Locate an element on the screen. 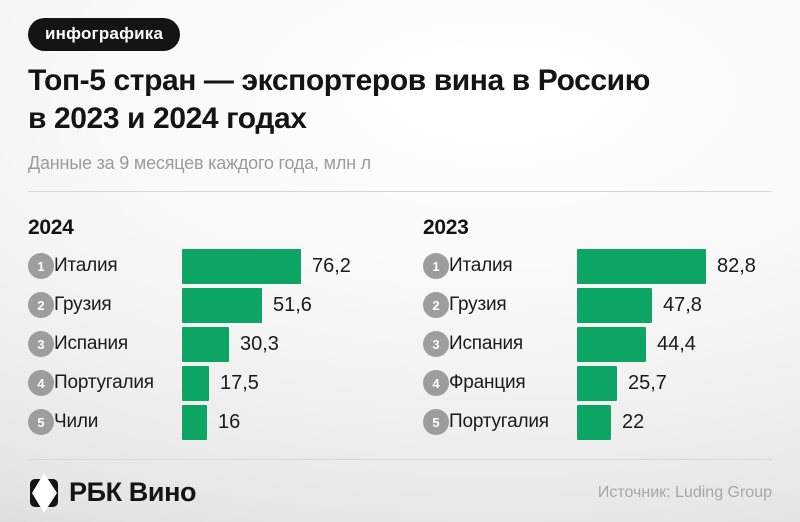 This screenshot has width=800, height=522. table-row: 5 Португалия 22 is located at coordinates (597, 422).